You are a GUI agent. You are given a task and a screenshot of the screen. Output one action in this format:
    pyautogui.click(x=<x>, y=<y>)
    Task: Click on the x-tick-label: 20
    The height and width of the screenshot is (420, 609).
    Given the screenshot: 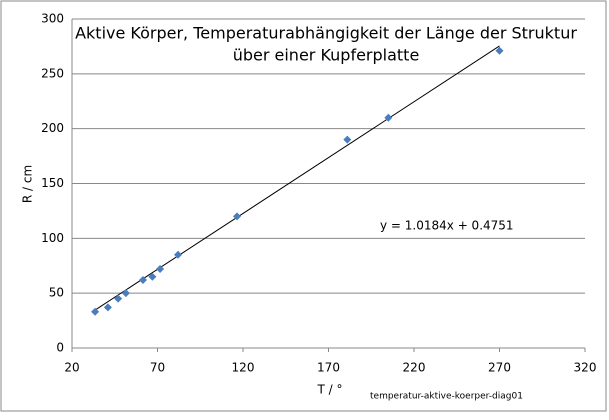 What is the action you would take?
    pyautogui.click(x=71, y=368)
    